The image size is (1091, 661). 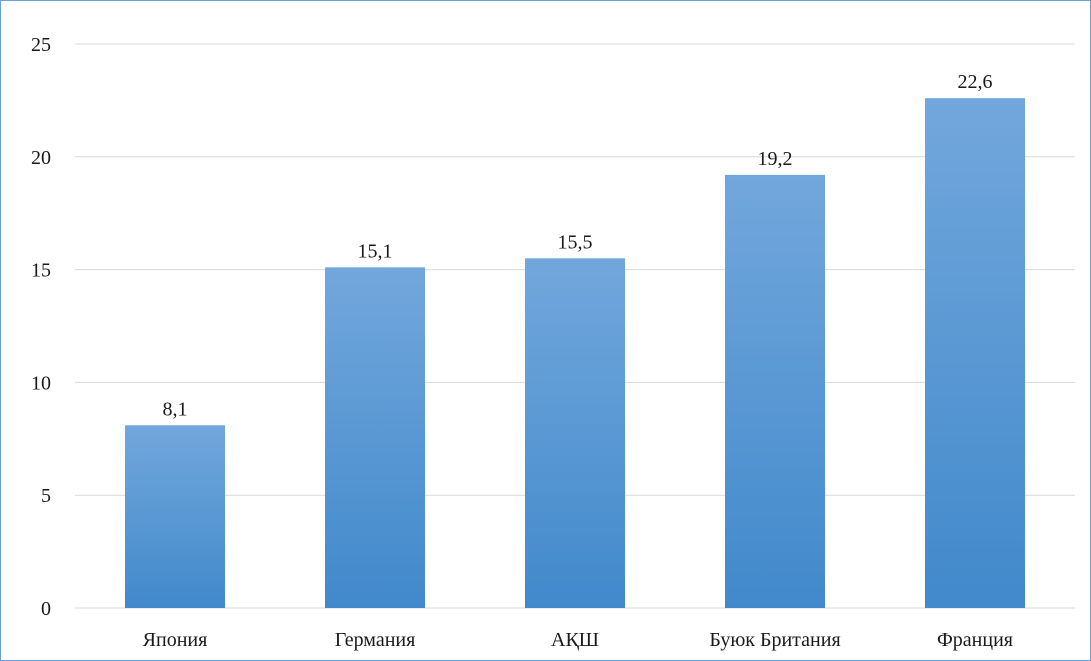 What do you see at coordinates (46, 496) in the screenshot?
I see `y-tick-label: 5` at bounding box center [46, 496].